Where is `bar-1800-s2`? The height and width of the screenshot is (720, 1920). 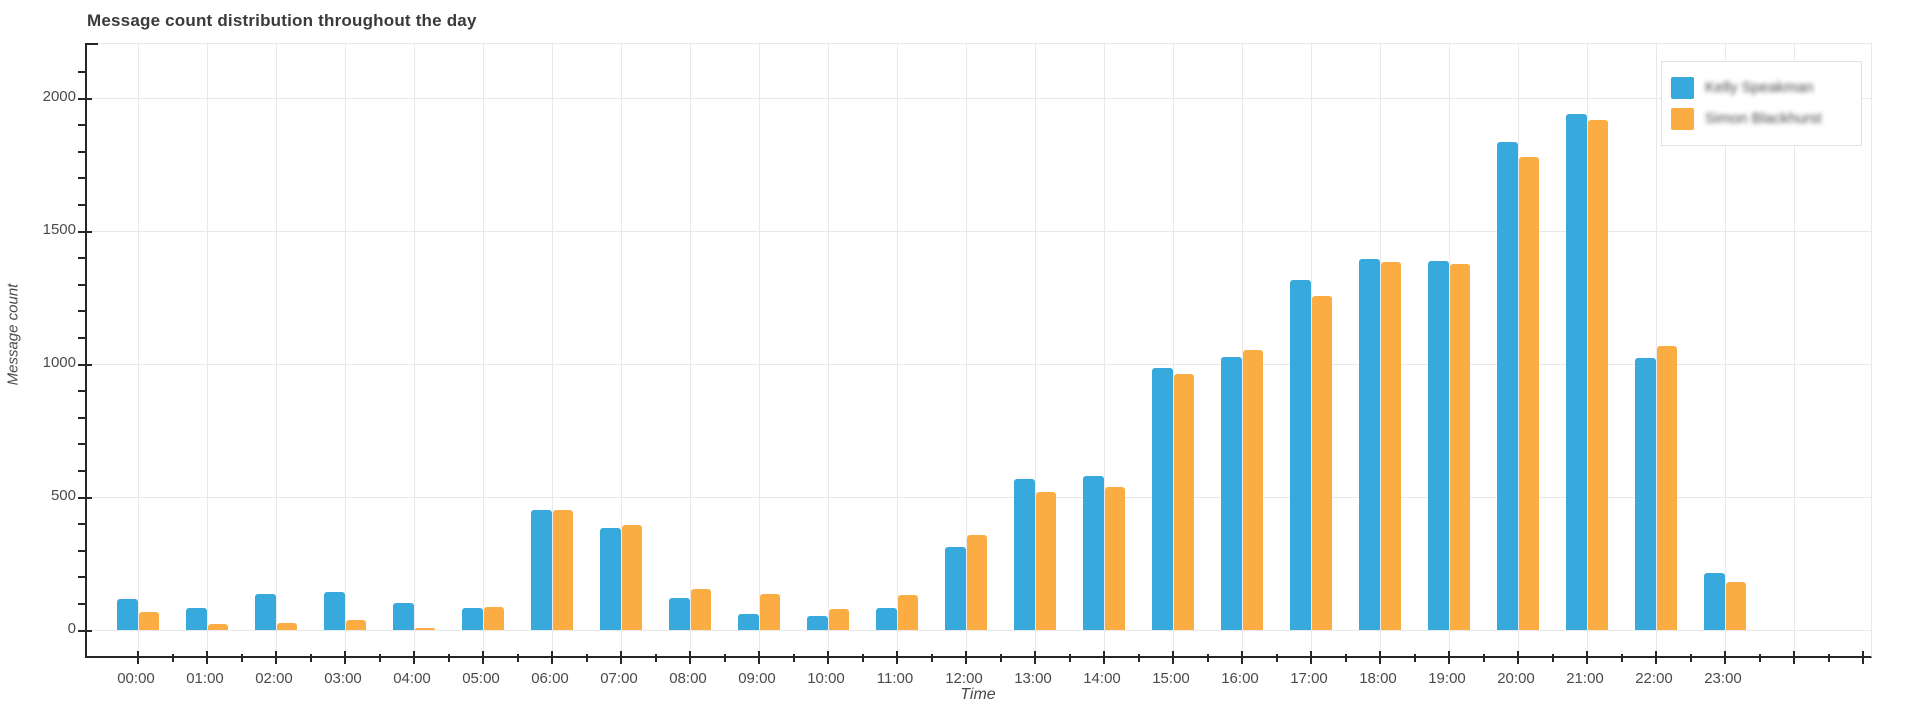 bar-1800-s2 is located at coordinates (1390, 445).